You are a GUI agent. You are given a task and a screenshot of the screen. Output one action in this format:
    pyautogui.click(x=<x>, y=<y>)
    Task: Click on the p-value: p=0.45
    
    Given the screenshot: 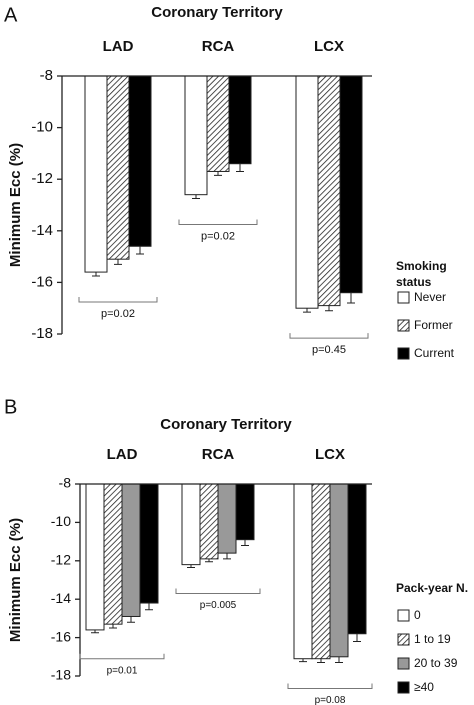 What is the action you would take?
    pyautogui.click(x=329, y=350)
    